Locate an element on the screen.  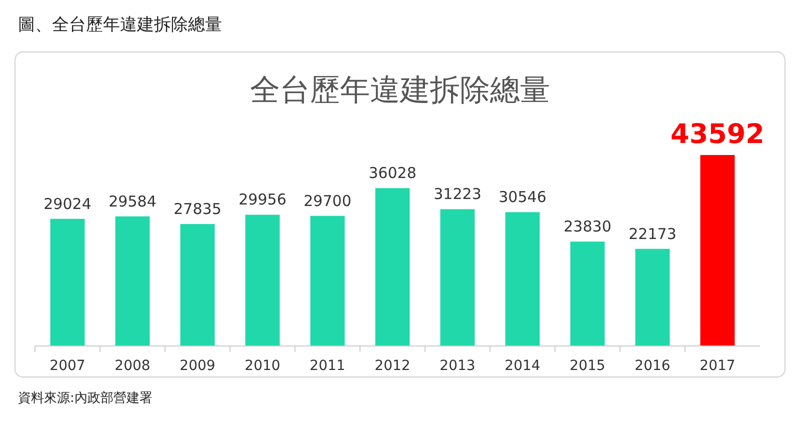
x-tick-label: 2016 is located at coordinates (652, 366).